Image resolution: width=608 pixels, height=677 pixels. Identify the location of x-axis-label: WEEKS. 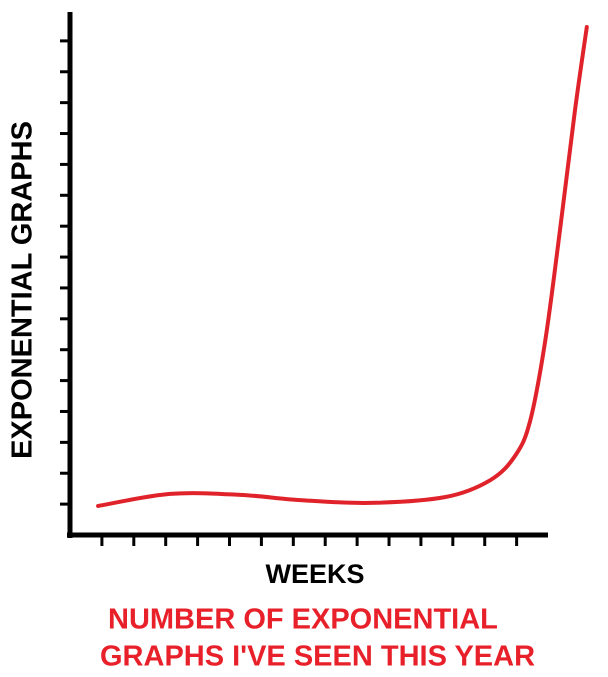
(314, 574).